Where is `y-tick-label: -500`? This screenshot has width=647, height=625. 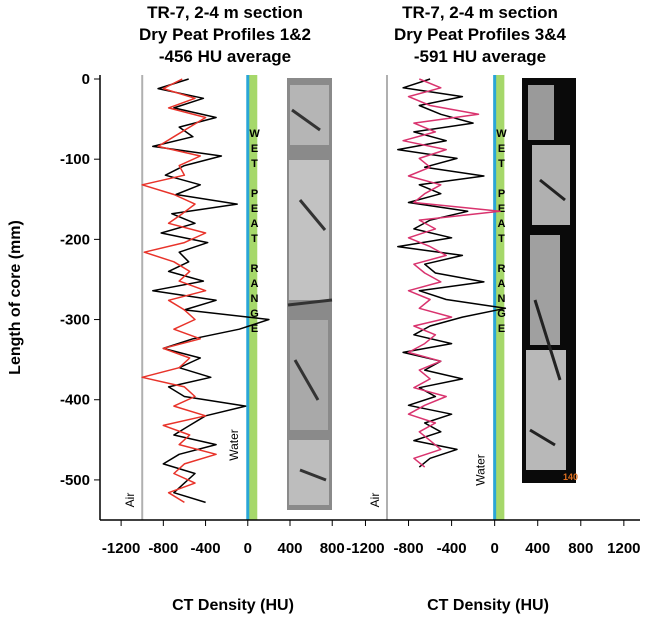 y-tick-label: -500 is located at coordinates (75, 480).